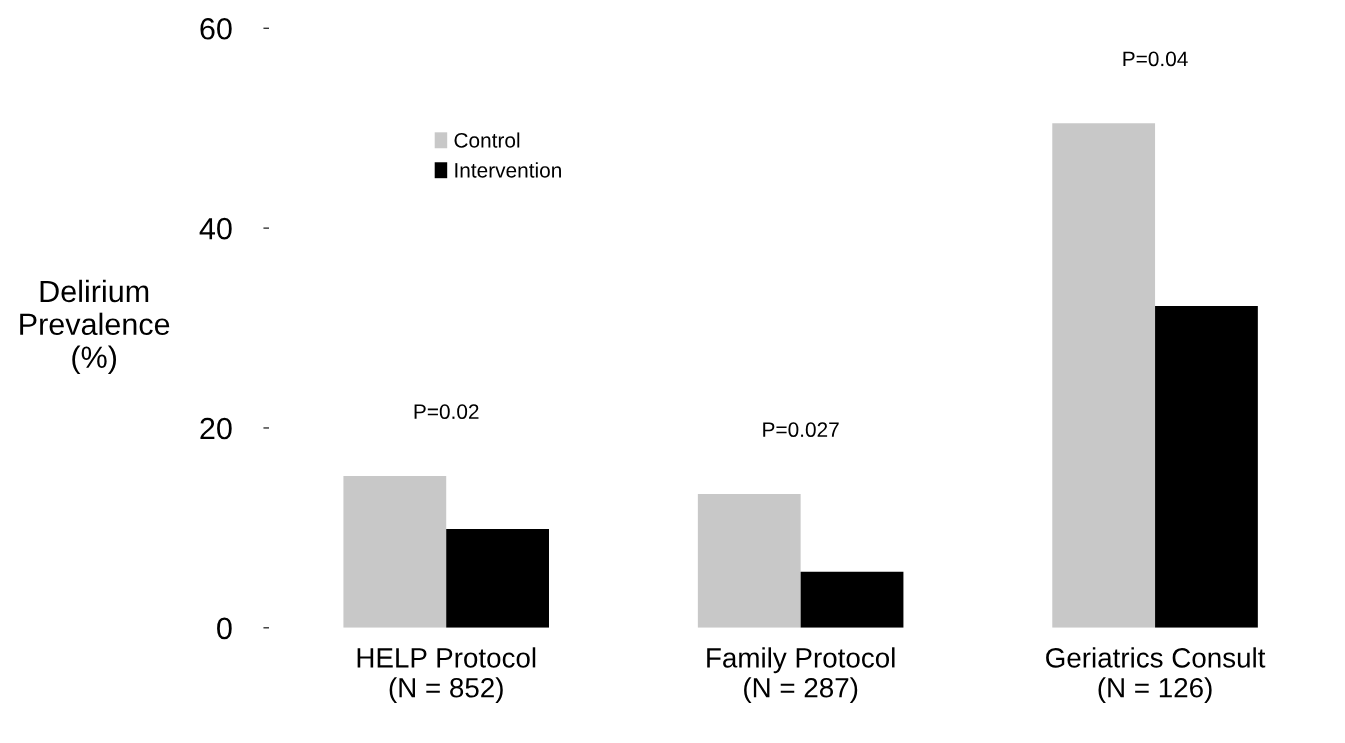 The image size is (1345, 743). Describe the element at coordinates (95, 327) in the screenshot. I see `y-axis-title: Delirium Prevalence (%)` at that location.